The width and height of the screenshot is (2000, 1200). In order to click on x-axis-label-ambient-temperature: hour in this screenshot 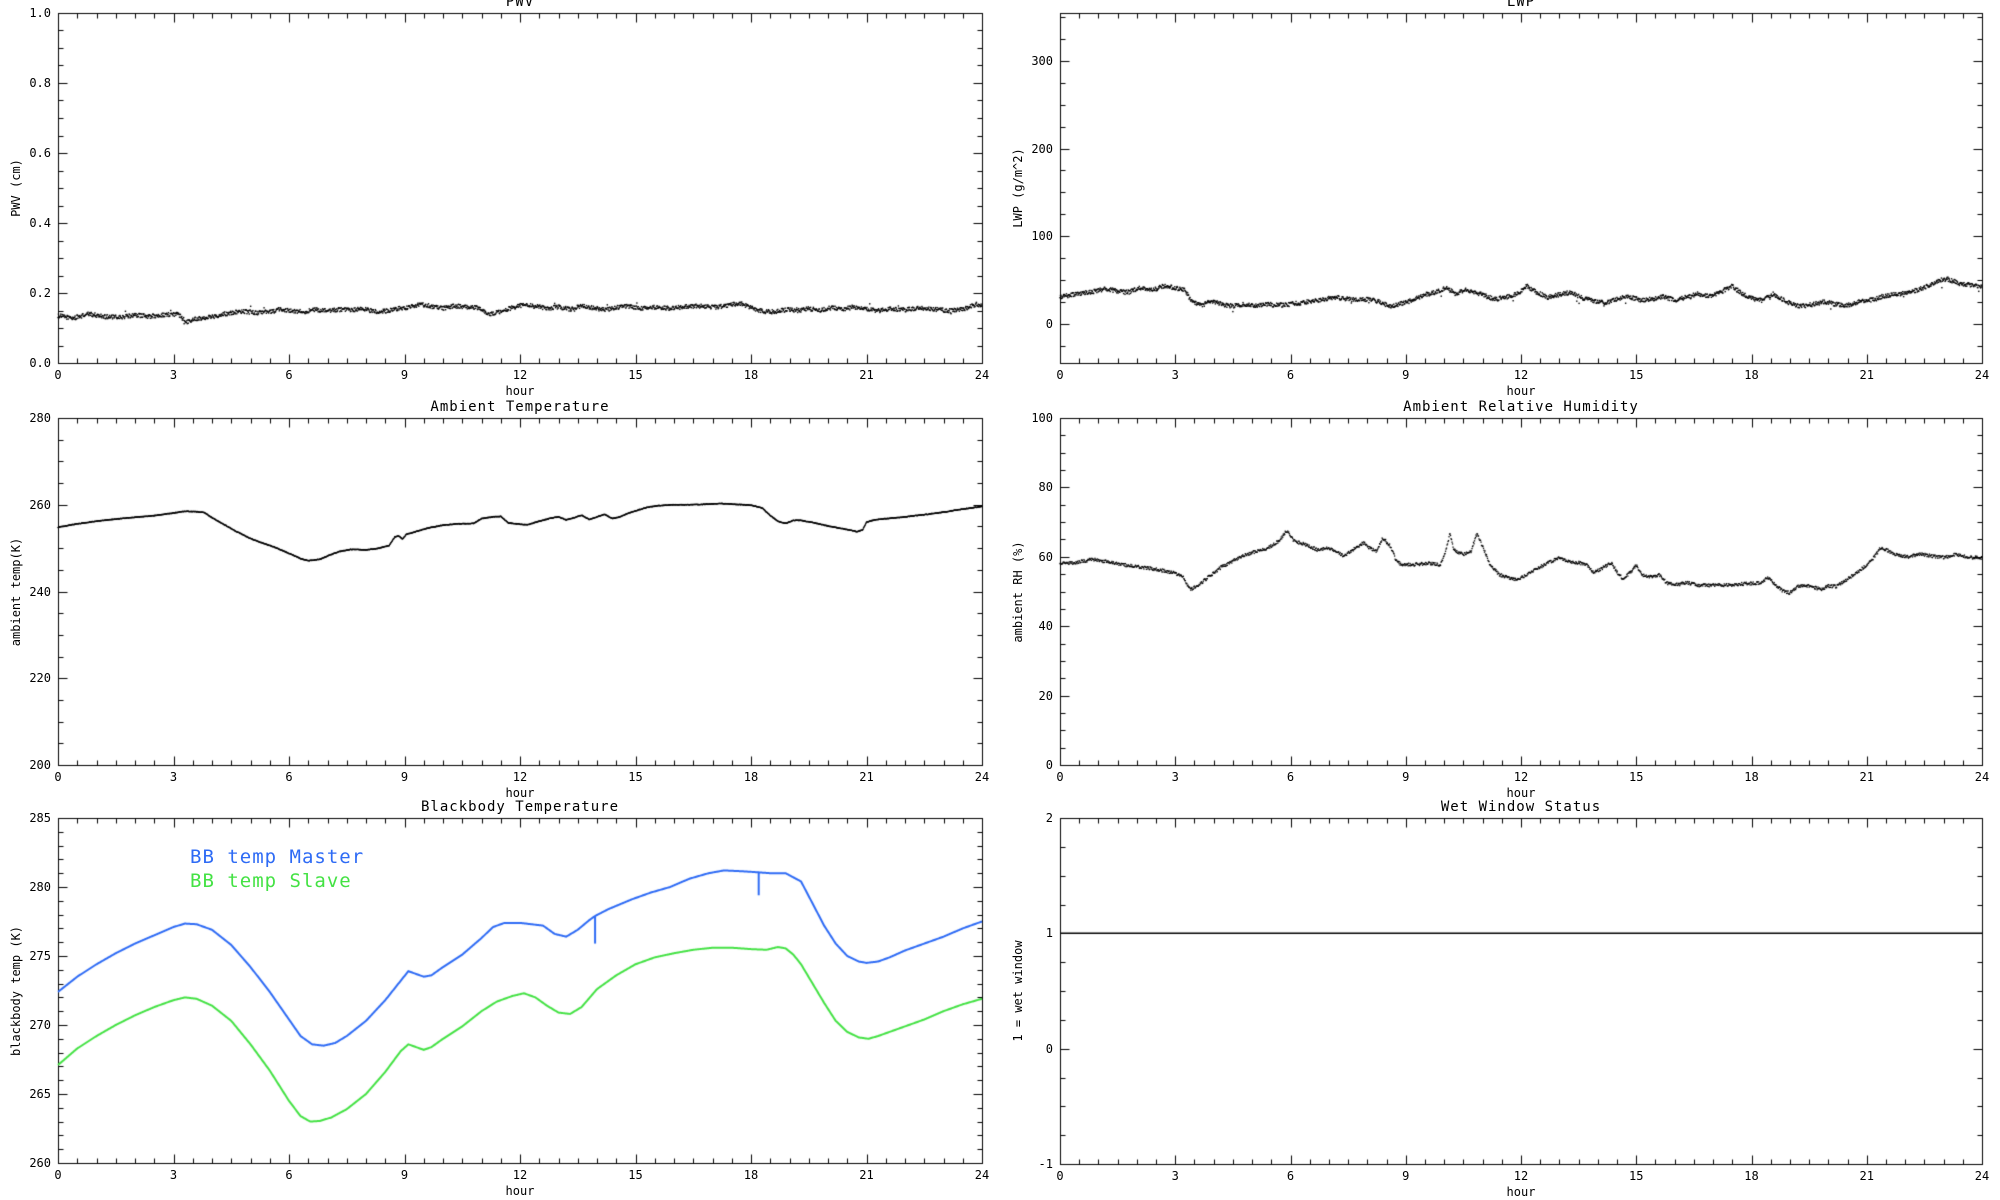, I will do `click(520, 793)`.